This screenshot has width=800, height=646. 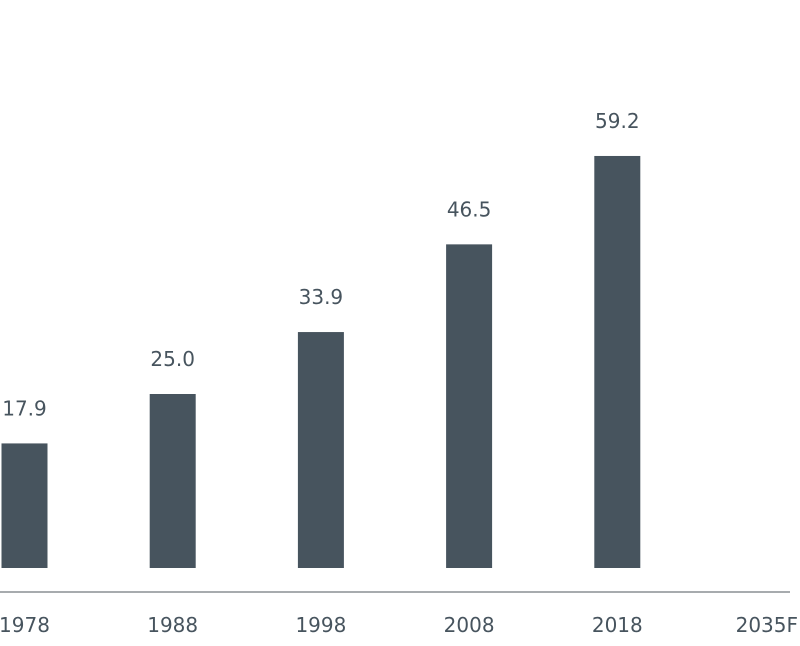 I want to click on data-label: 33.9, so click(x=321, y=297).